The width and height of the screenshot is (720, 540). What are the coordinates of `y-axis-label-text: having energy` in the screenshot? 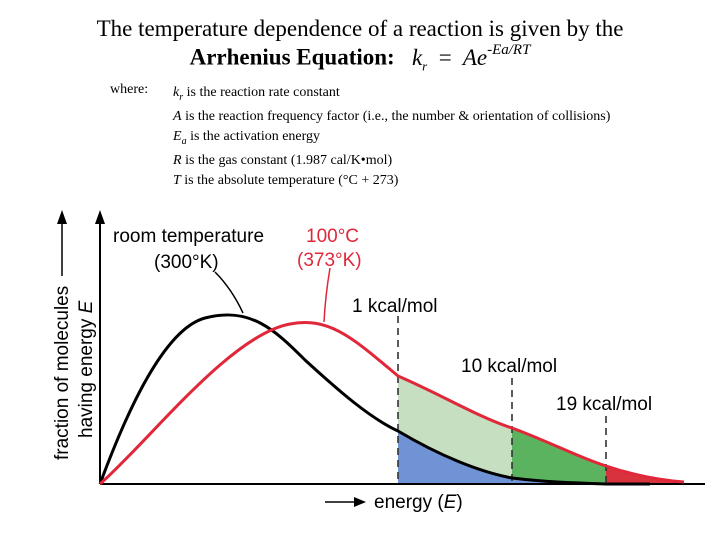 It's located at (86, 375).